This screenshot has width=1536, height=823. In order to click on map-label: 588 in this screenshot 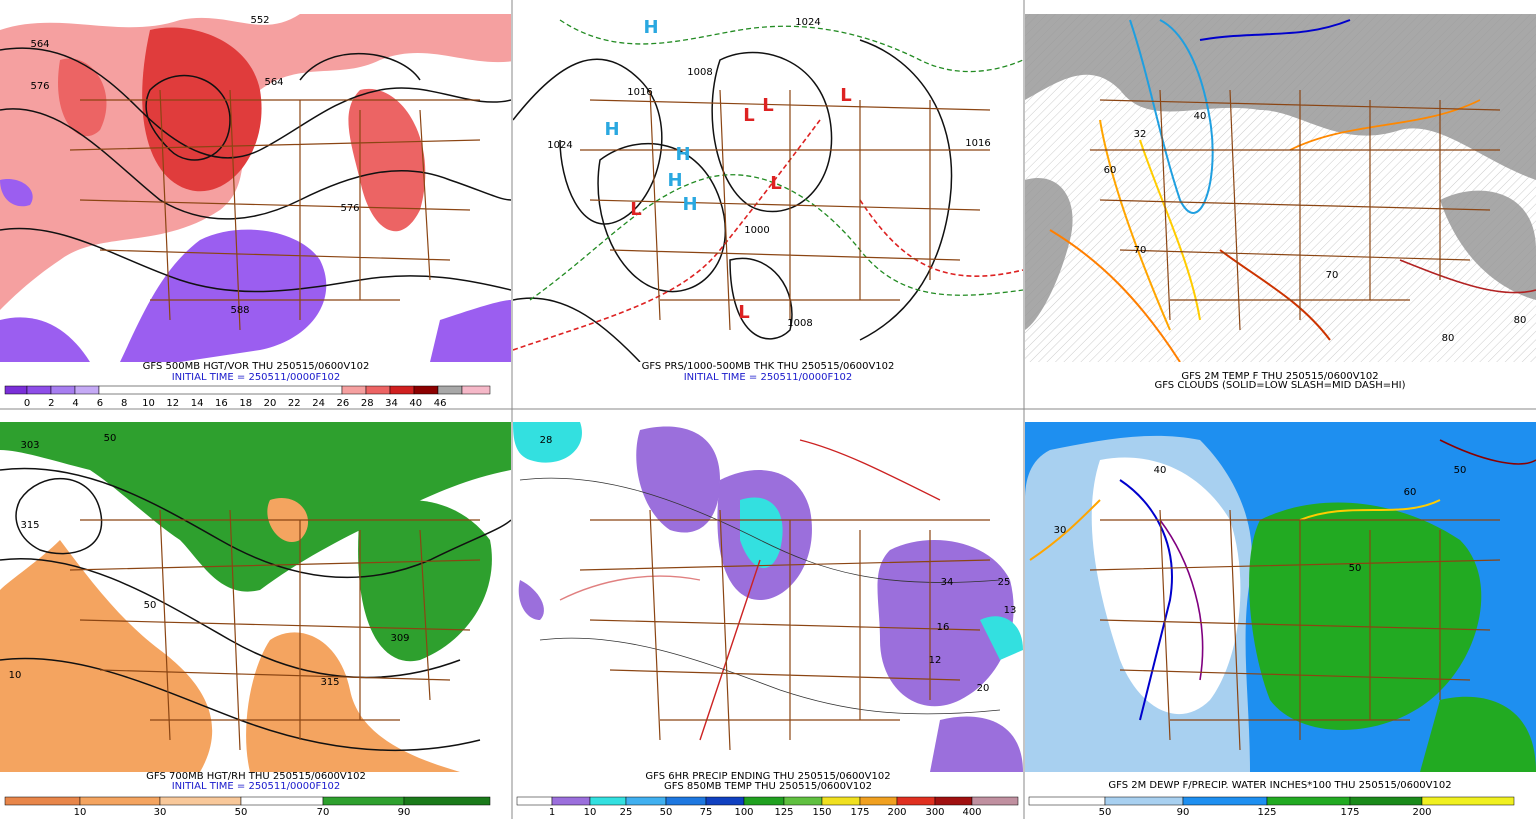, I will do `click(239, 310)`.